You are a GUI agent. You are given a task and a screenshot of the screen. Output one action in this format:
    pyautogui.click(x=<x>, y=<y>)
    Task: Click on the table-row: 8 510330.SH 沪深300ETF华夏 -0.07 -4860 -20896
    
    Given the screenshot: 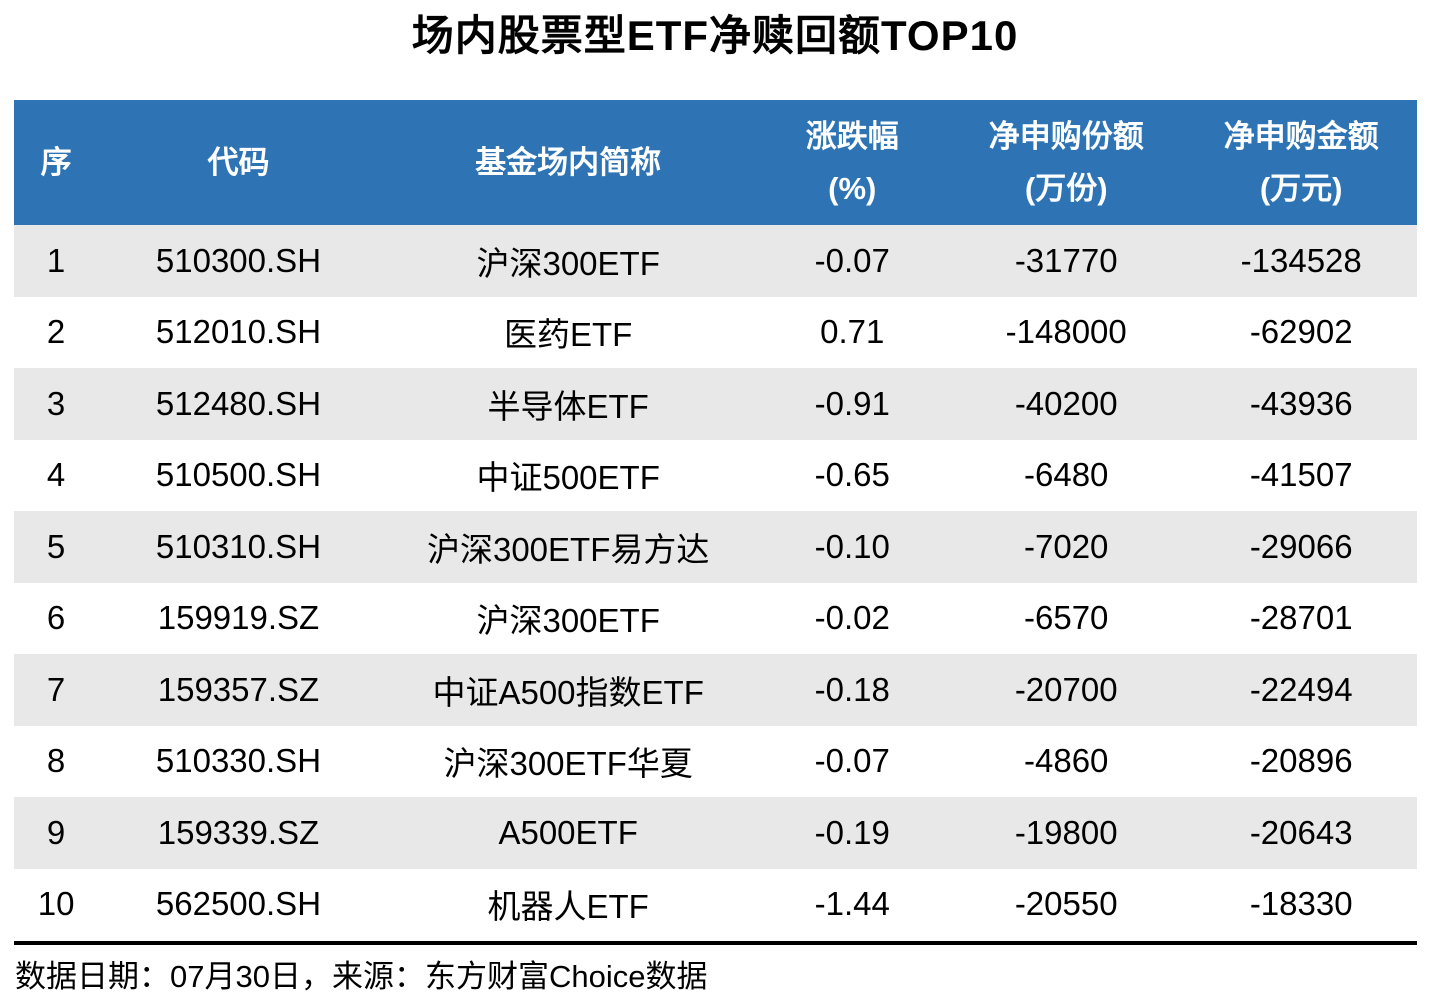 What is the action you would take?
    pyautogui.click(x=715, y=761)
    